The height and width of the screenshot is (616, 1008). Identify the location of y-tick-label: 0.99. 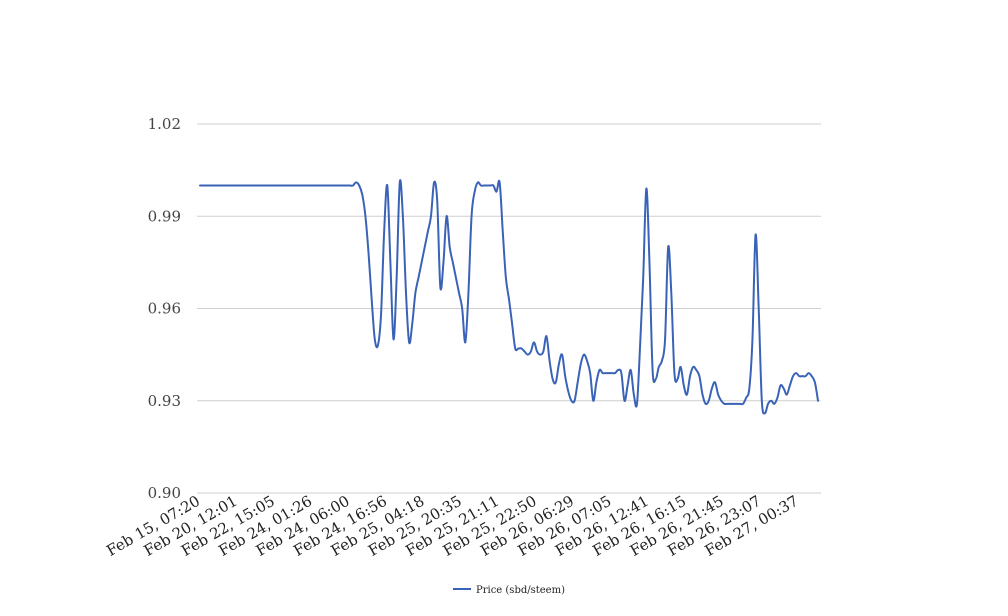
(164, 216).